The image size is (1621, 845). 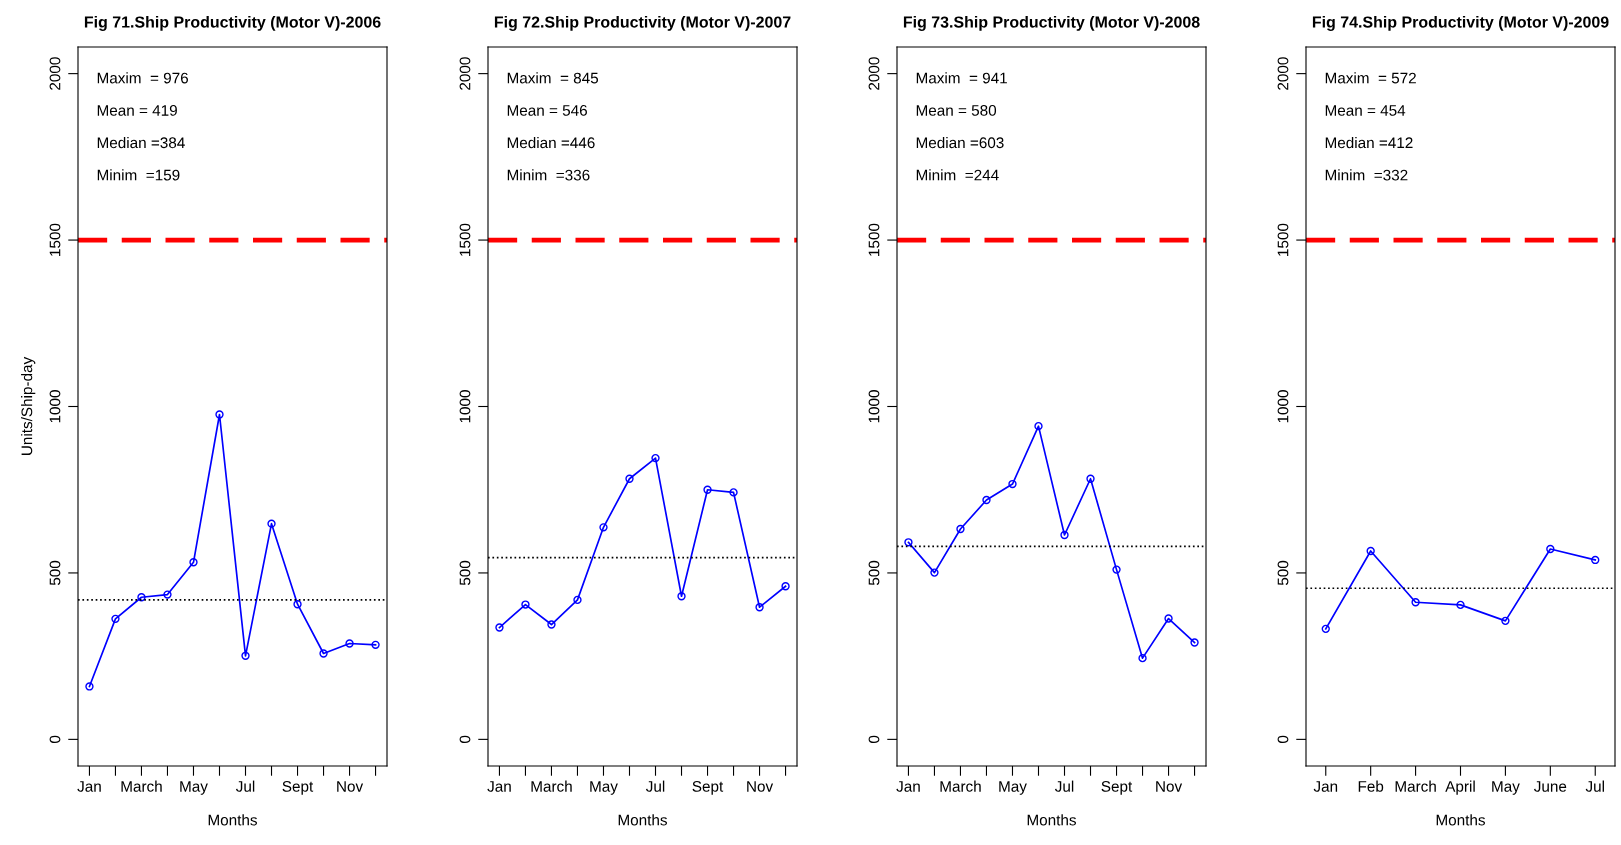 I want to click on chart-title: Fig 73.Ship Productivity (Motor V)-2008, so click(x=1051, y=23).